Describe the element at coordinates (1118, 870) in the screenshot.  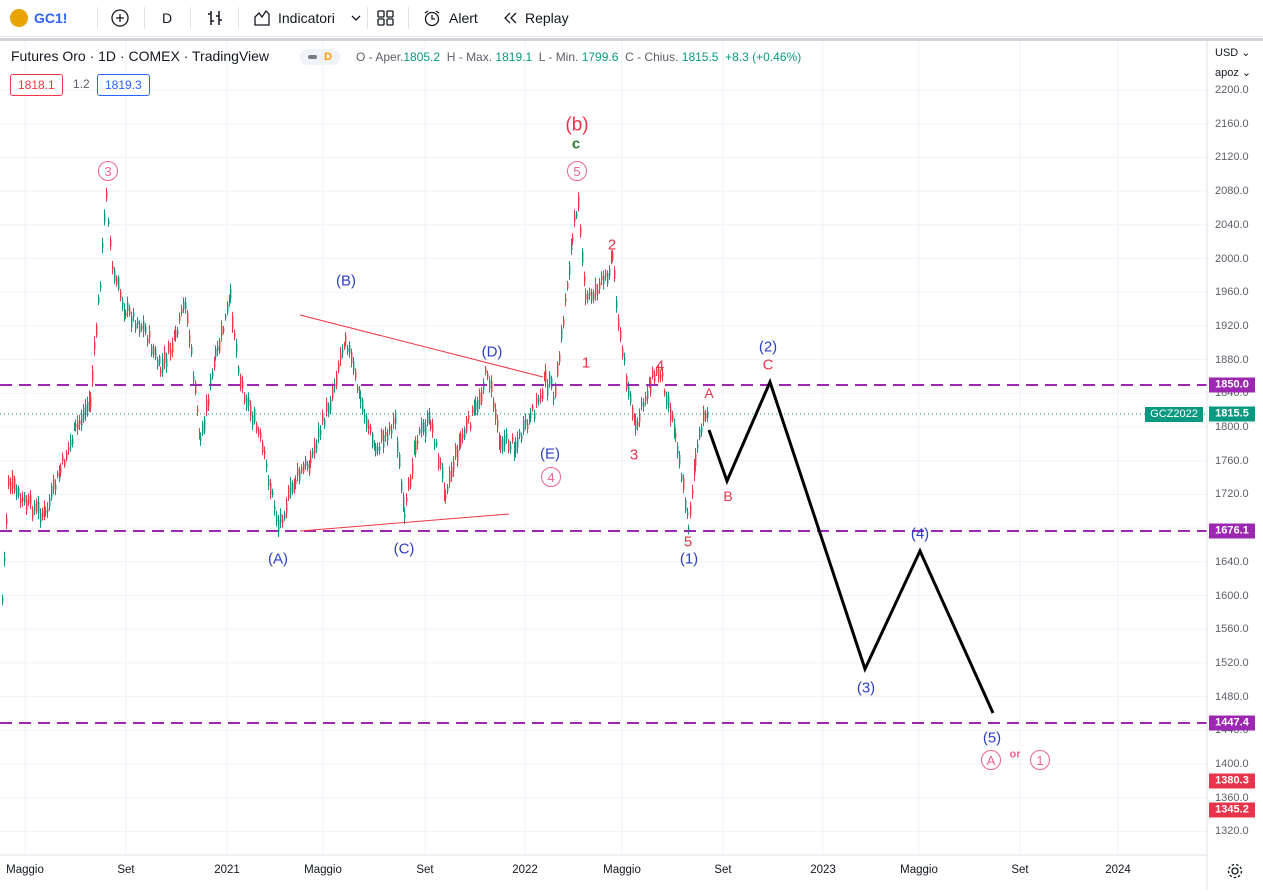
I see `time-tick-label: 2024` at that location.